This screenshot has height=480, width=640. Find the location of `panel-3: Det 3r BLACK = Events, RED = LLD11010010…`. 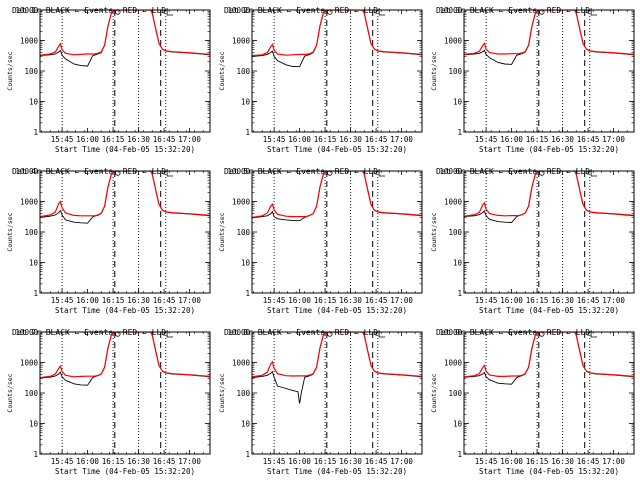

panel-3: Det 3r BLACK = Events, RED = LLD11010010… is located at coordinates (532, 80).